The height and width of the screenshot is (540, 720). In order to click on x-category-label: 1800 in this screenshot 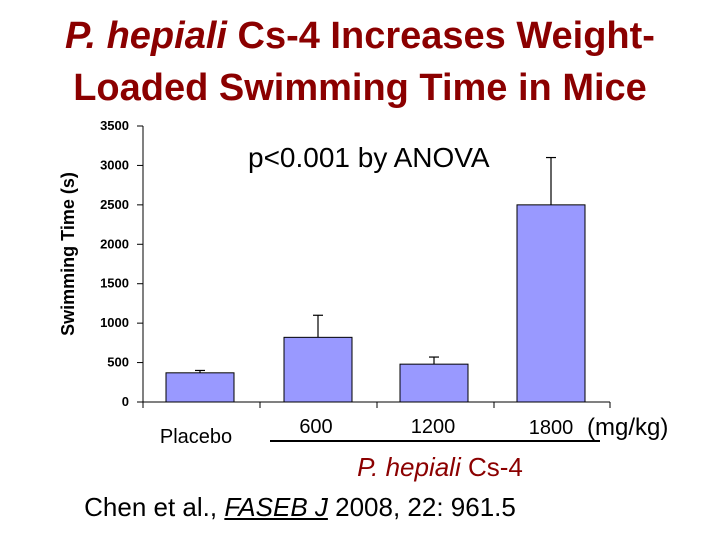, I will do `click(551, 428)`.